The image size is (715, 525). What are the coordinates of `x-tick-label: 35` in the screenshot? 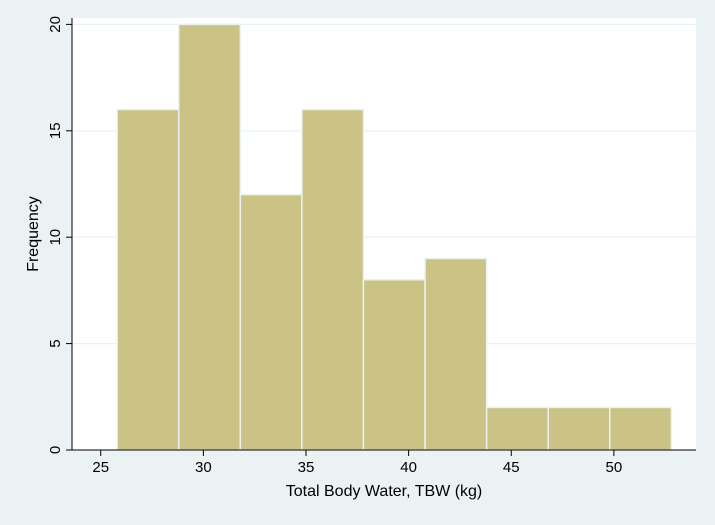 It's located at (306, 467).